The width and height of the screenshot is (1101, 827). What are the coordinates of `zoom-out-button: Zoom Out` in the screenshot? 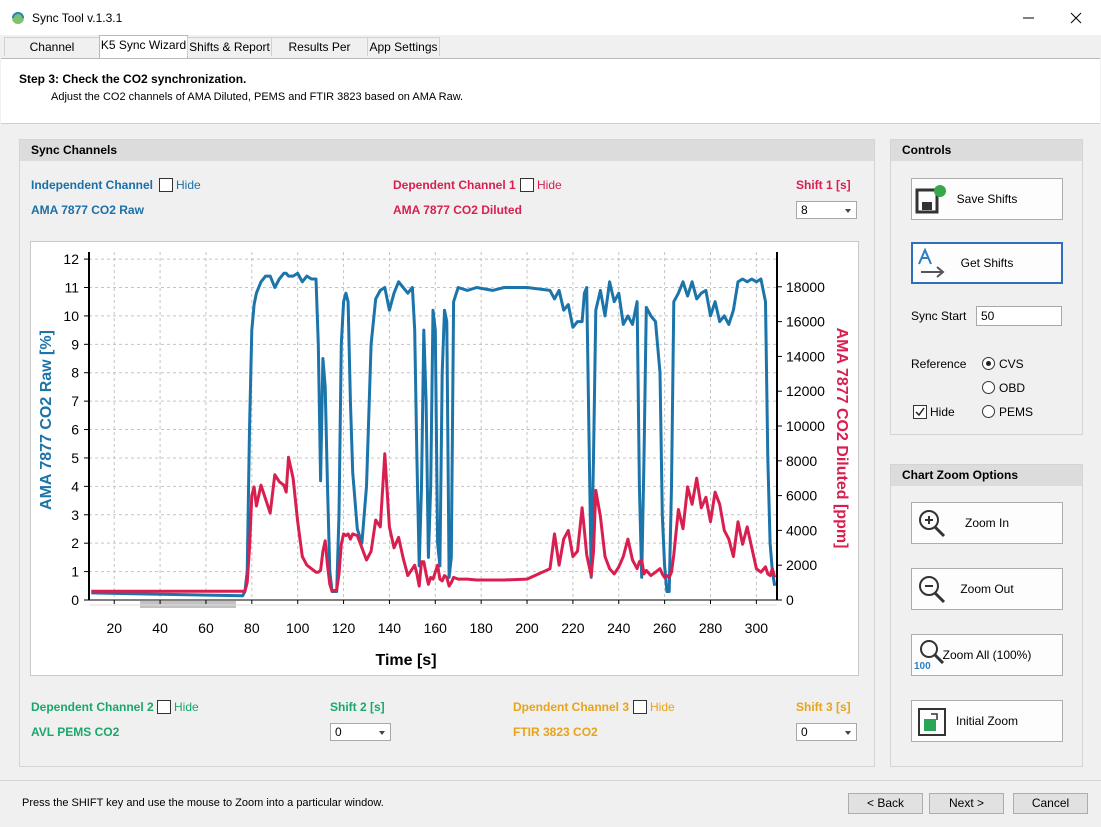 It's located at (987, 589).